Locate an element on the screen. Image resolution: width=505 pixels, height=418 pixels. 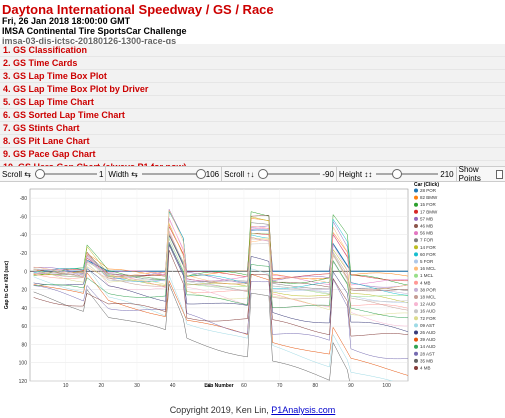
y-axis-label: Gap to Car #28 (sec) is located at coordinates (7, 284).